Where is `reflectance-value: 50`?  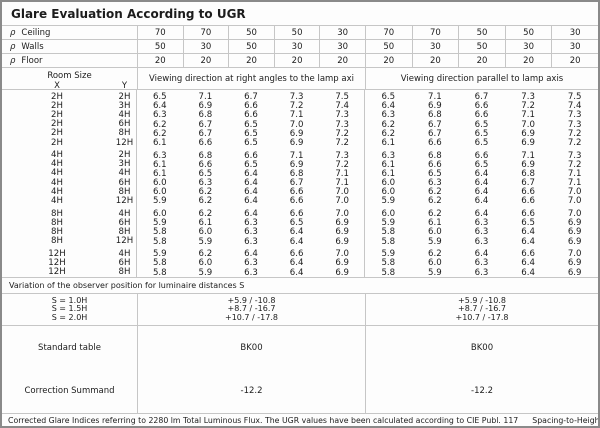 reflectance-value: 50 is located at coordinates (251, 32).